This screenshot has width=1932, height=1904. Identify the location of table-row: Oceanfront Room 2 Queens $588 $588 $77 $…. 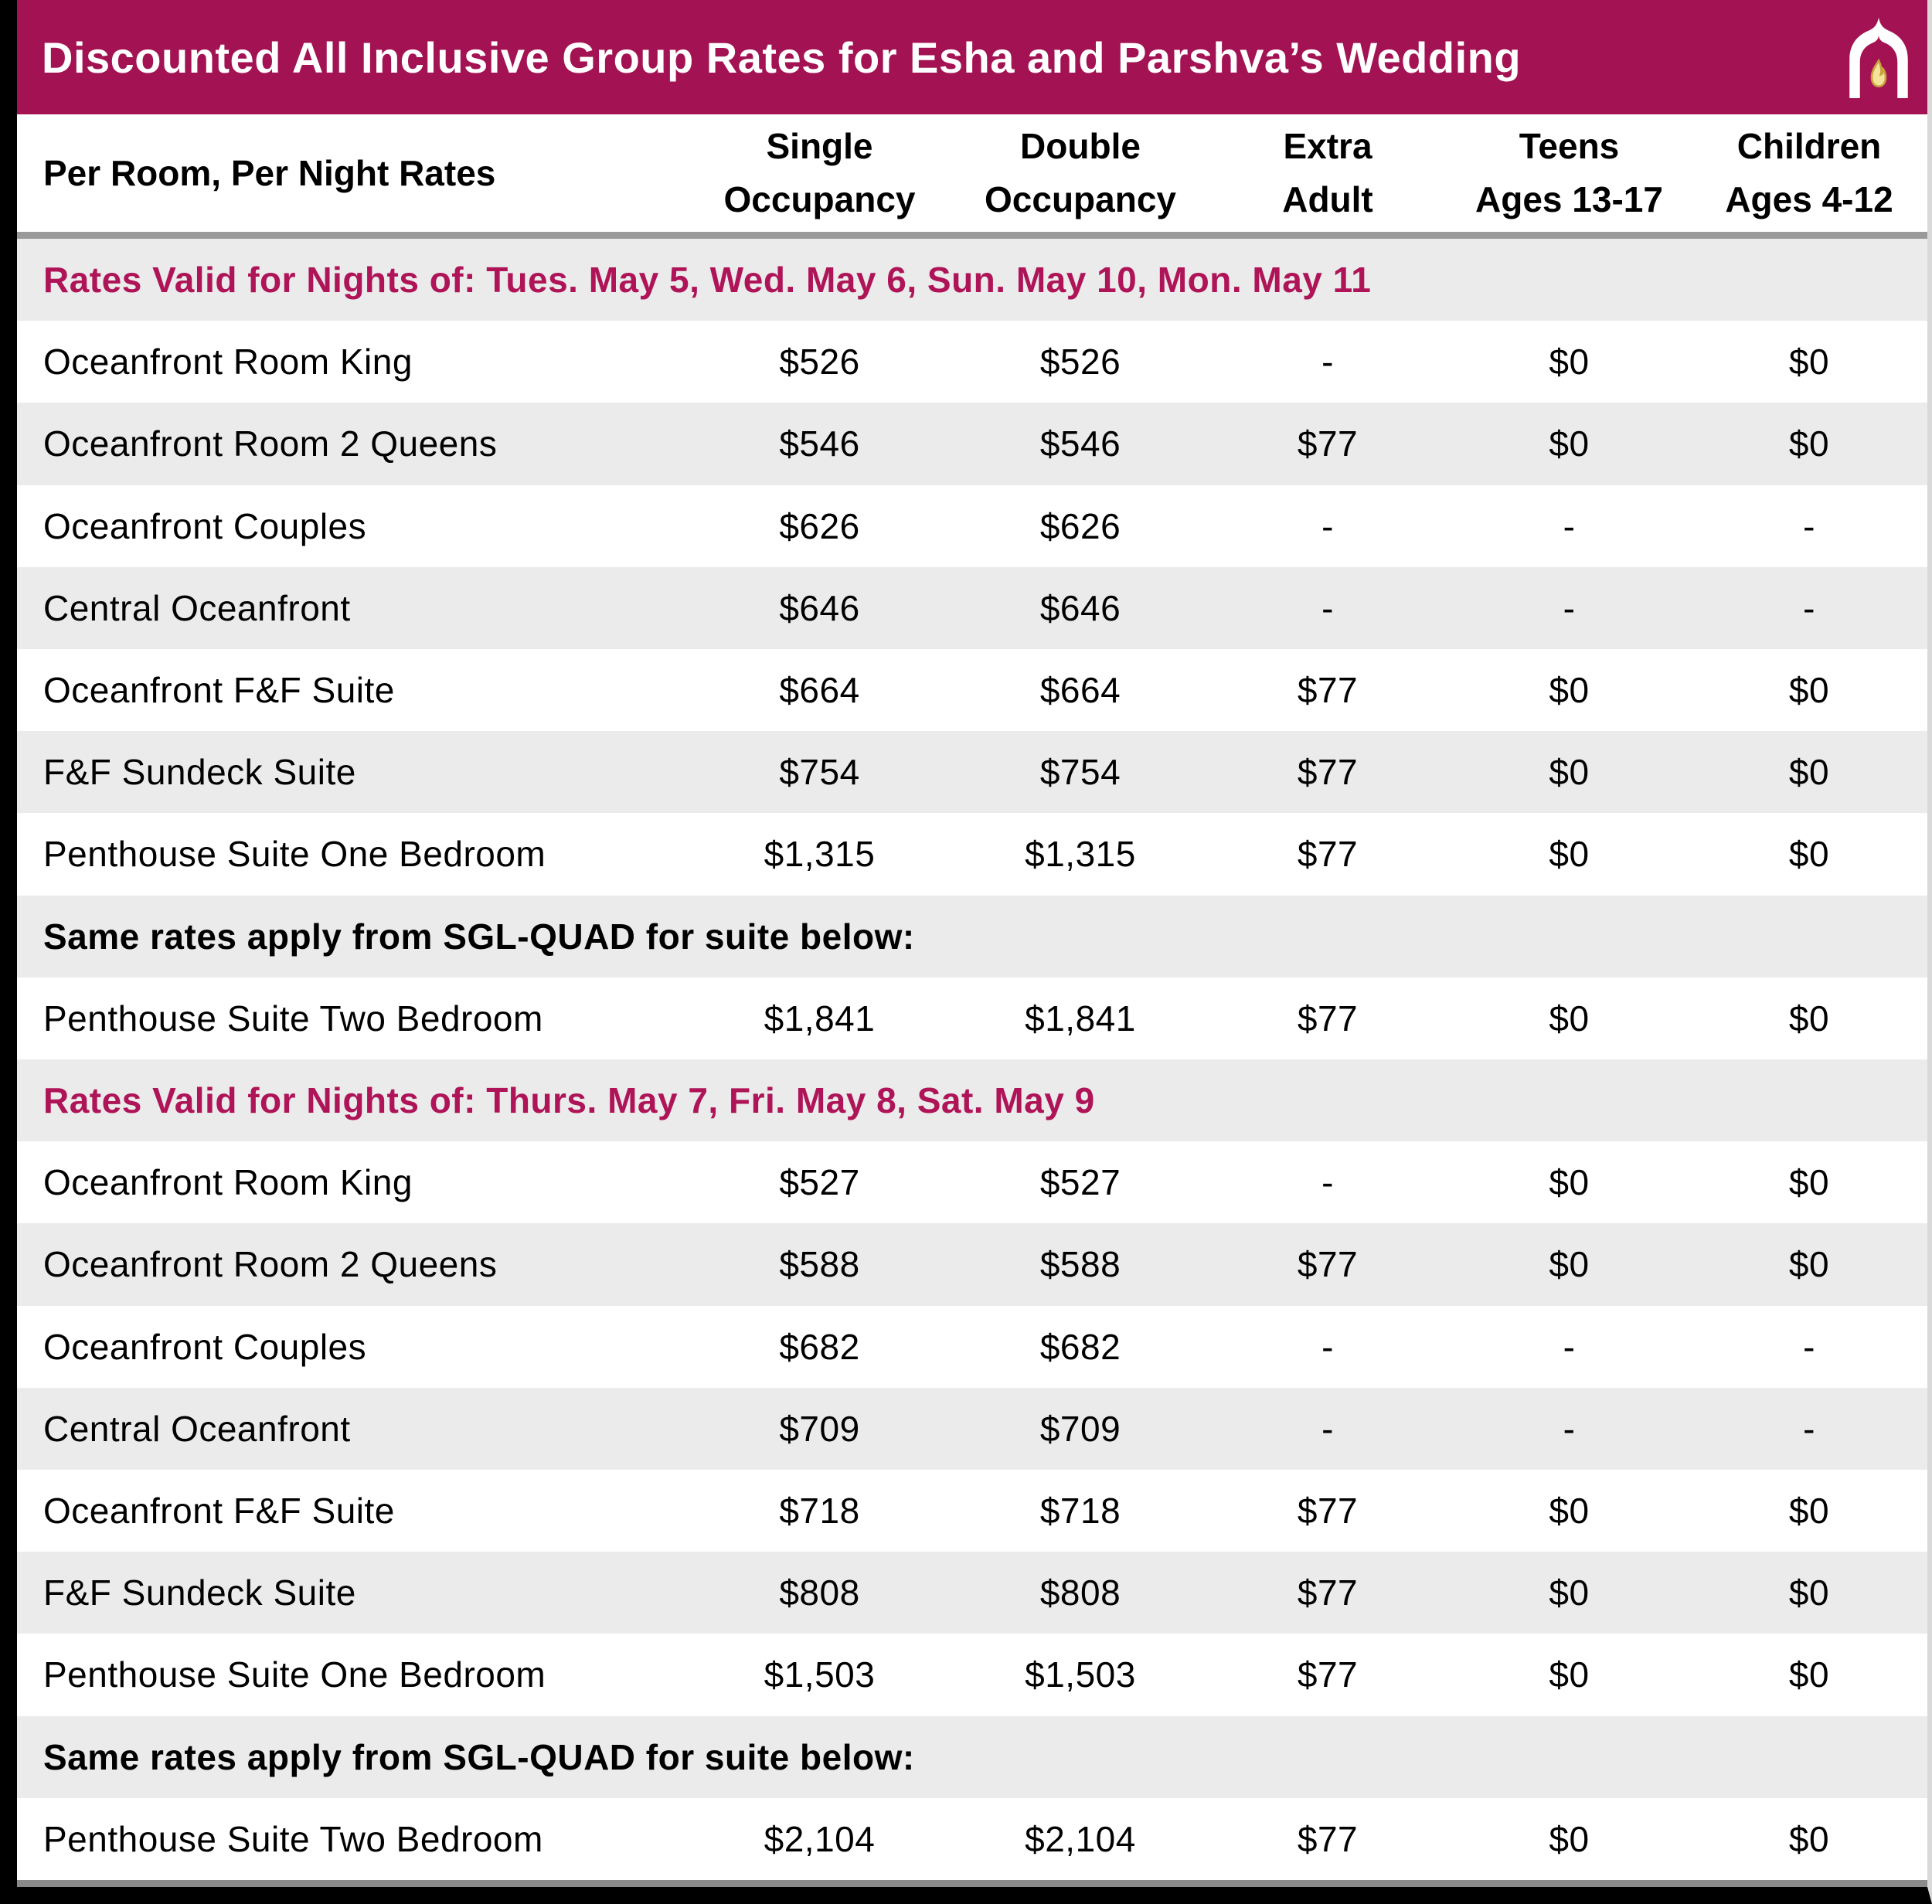
(972, 1264).